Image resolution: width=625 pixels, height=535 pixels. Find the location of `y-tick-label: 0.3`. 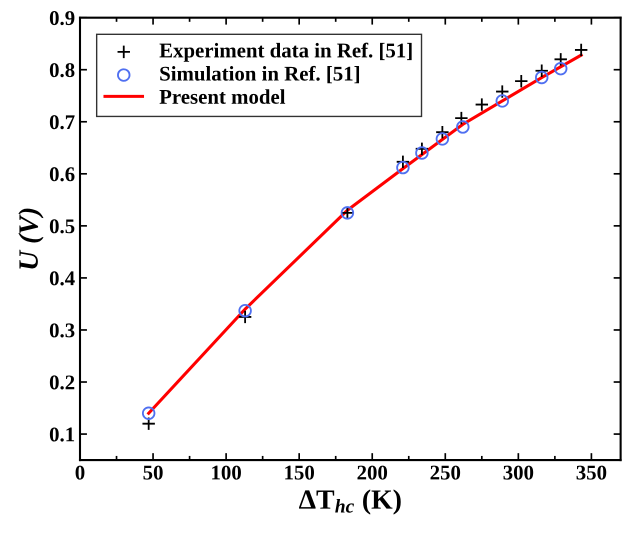

y-tick-label: 0.3 is located at coordinates (62, 330).